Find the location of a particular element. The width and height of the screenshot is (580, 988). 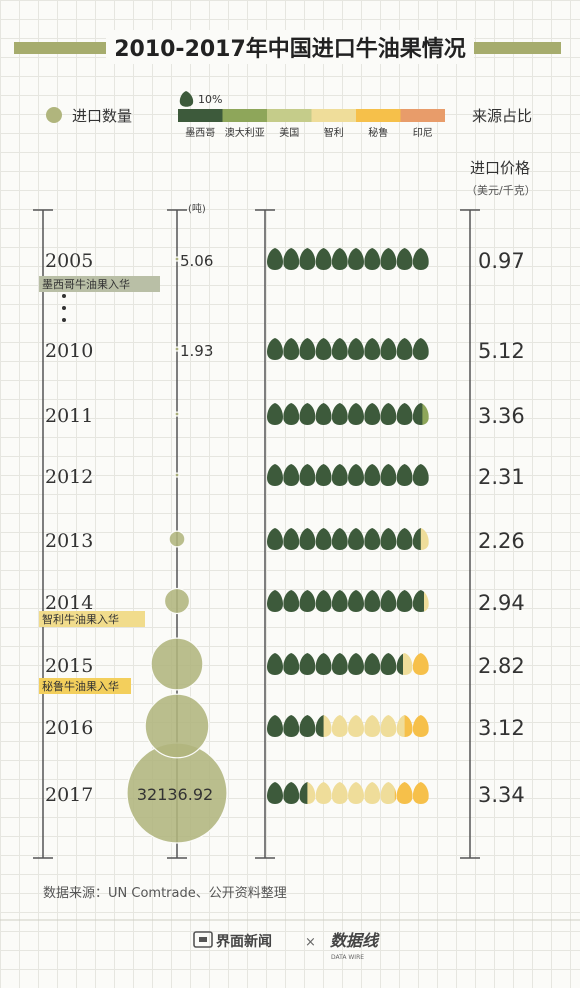

quantity-bubble-2005 is located at coordinates (177, 259).